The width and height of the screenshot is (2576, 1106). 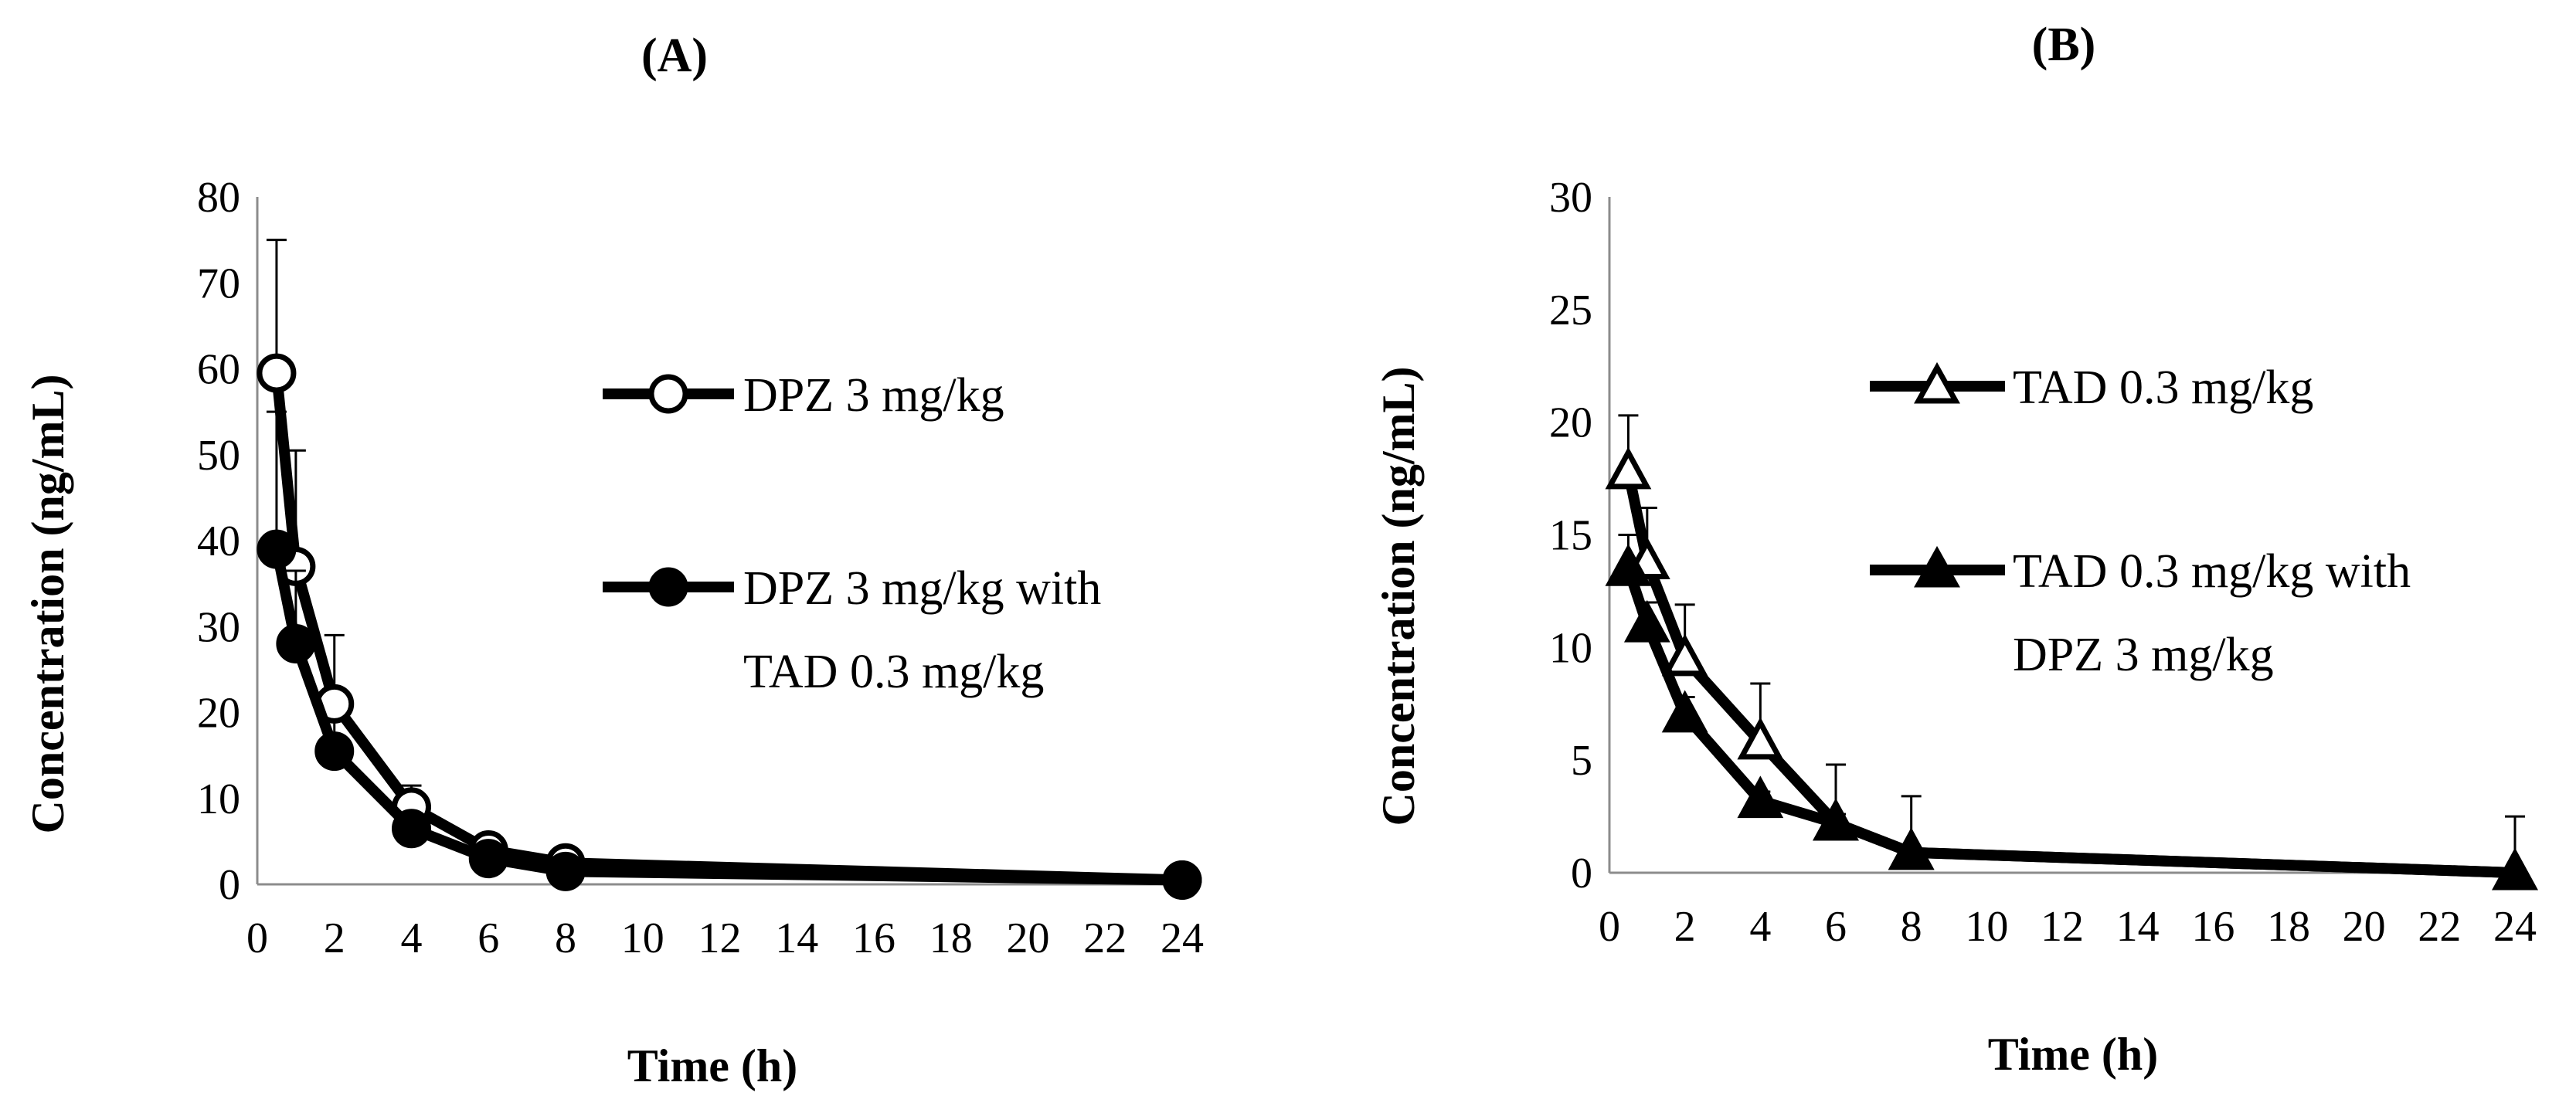 What do you see at coordinates (922, 588) in the screenshot?
I see `legend-label-a-1-line1: DPZ 3 mg/kg with` at bounding box center [922, 588].